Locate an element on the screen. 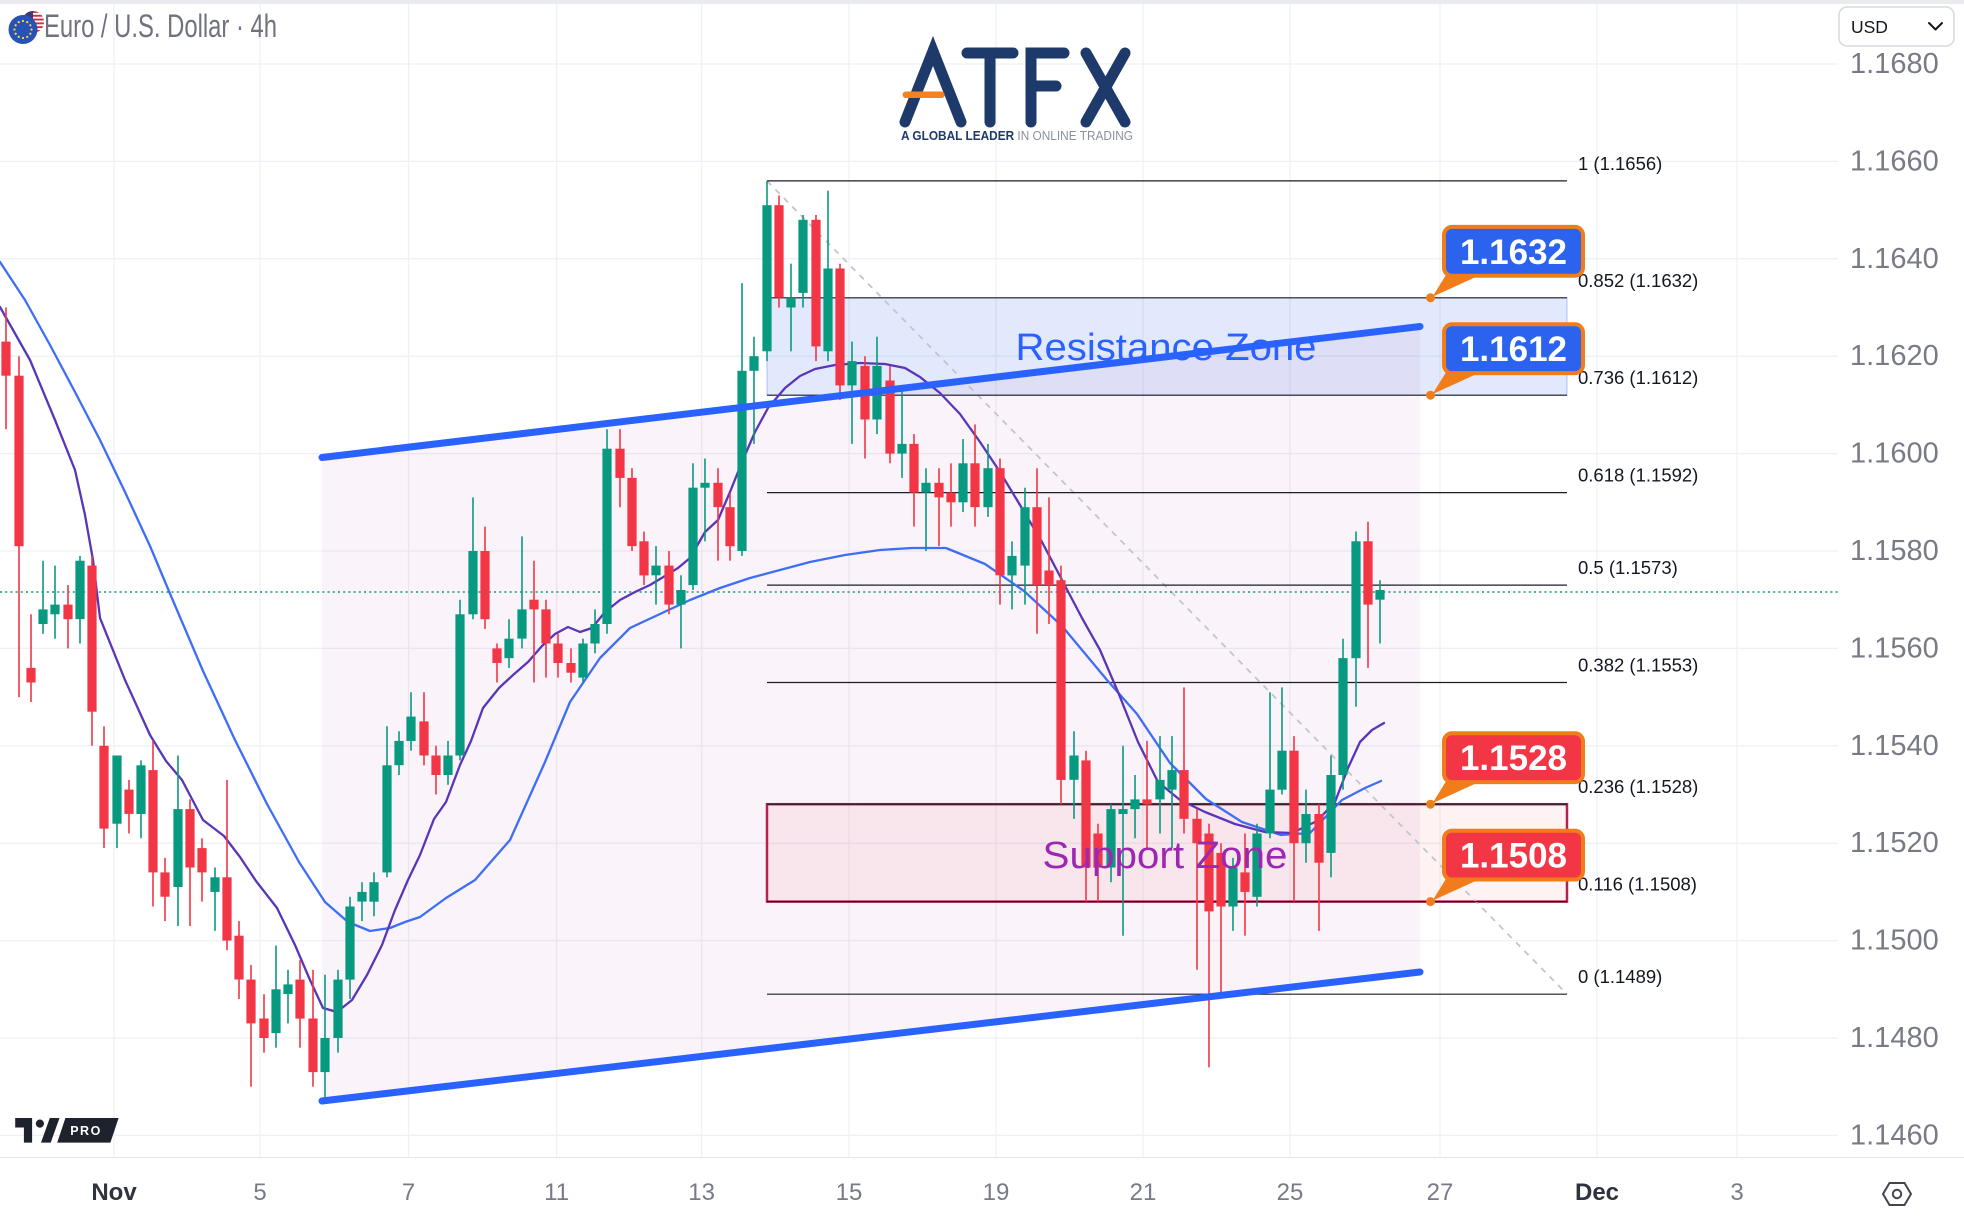  svg-text: 21 is located at coordinates (1143, 1192).